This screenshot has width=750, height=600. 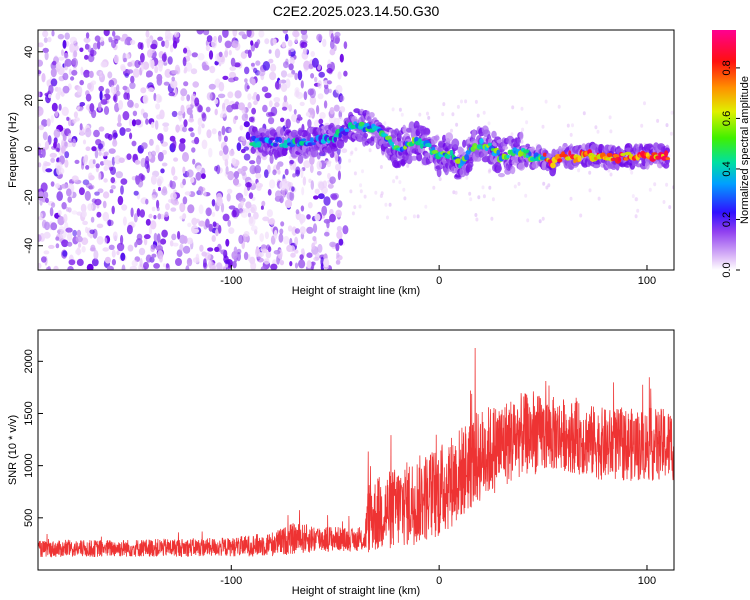 I want to click on colorbar-label: Normalized spectral amplitude, so click(x=744, y=150).